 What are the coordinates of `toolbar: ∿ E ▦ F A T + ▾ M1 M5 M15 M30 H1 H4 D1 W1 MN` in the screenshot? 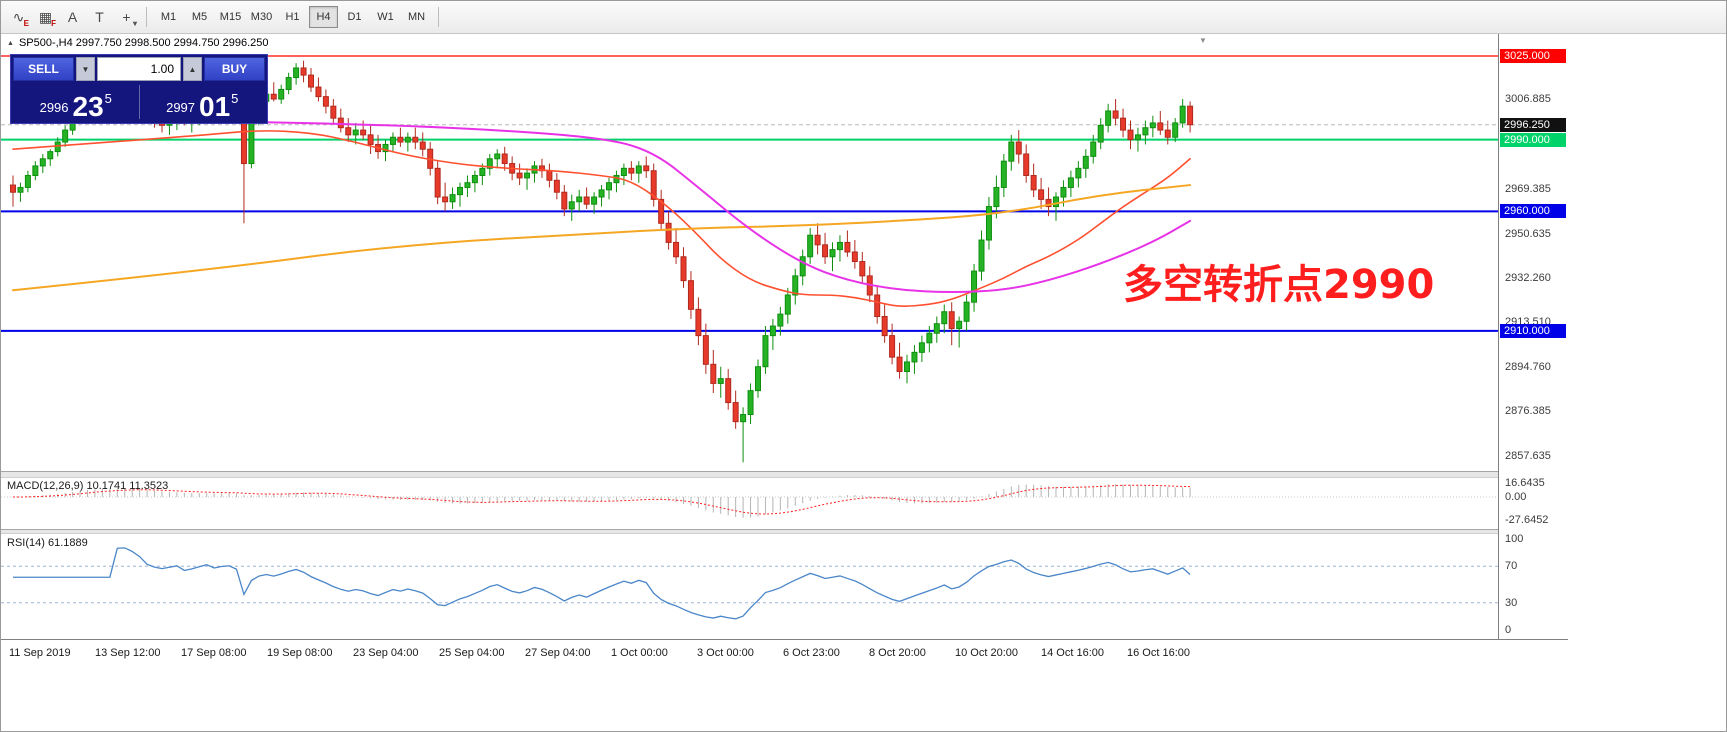 It's located at (863, 17).